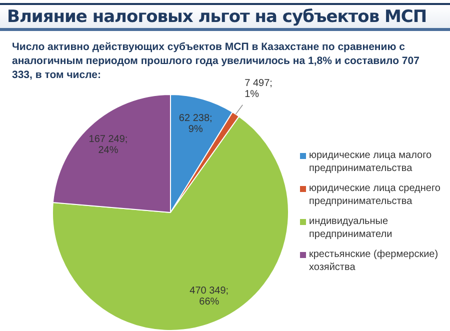 The image size is (450, 331). Describe the element at coordinates (225, 17) in the screenshot. I see `chart-title: Влияние налоговых льгот на субъектов МСП` at that location.